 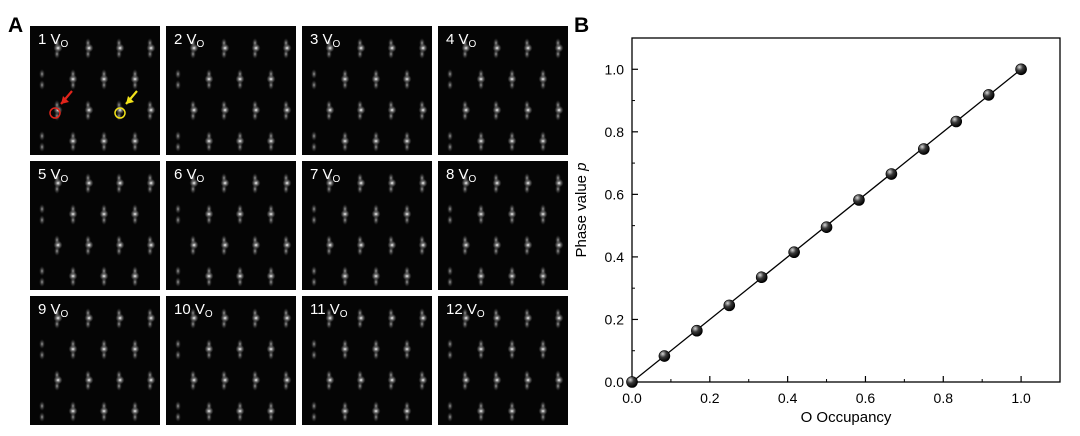 What do you see at coordinates (454, 309) in the screenshot?
I see `vacancy-number: 12` at bounding box center [454, 309].